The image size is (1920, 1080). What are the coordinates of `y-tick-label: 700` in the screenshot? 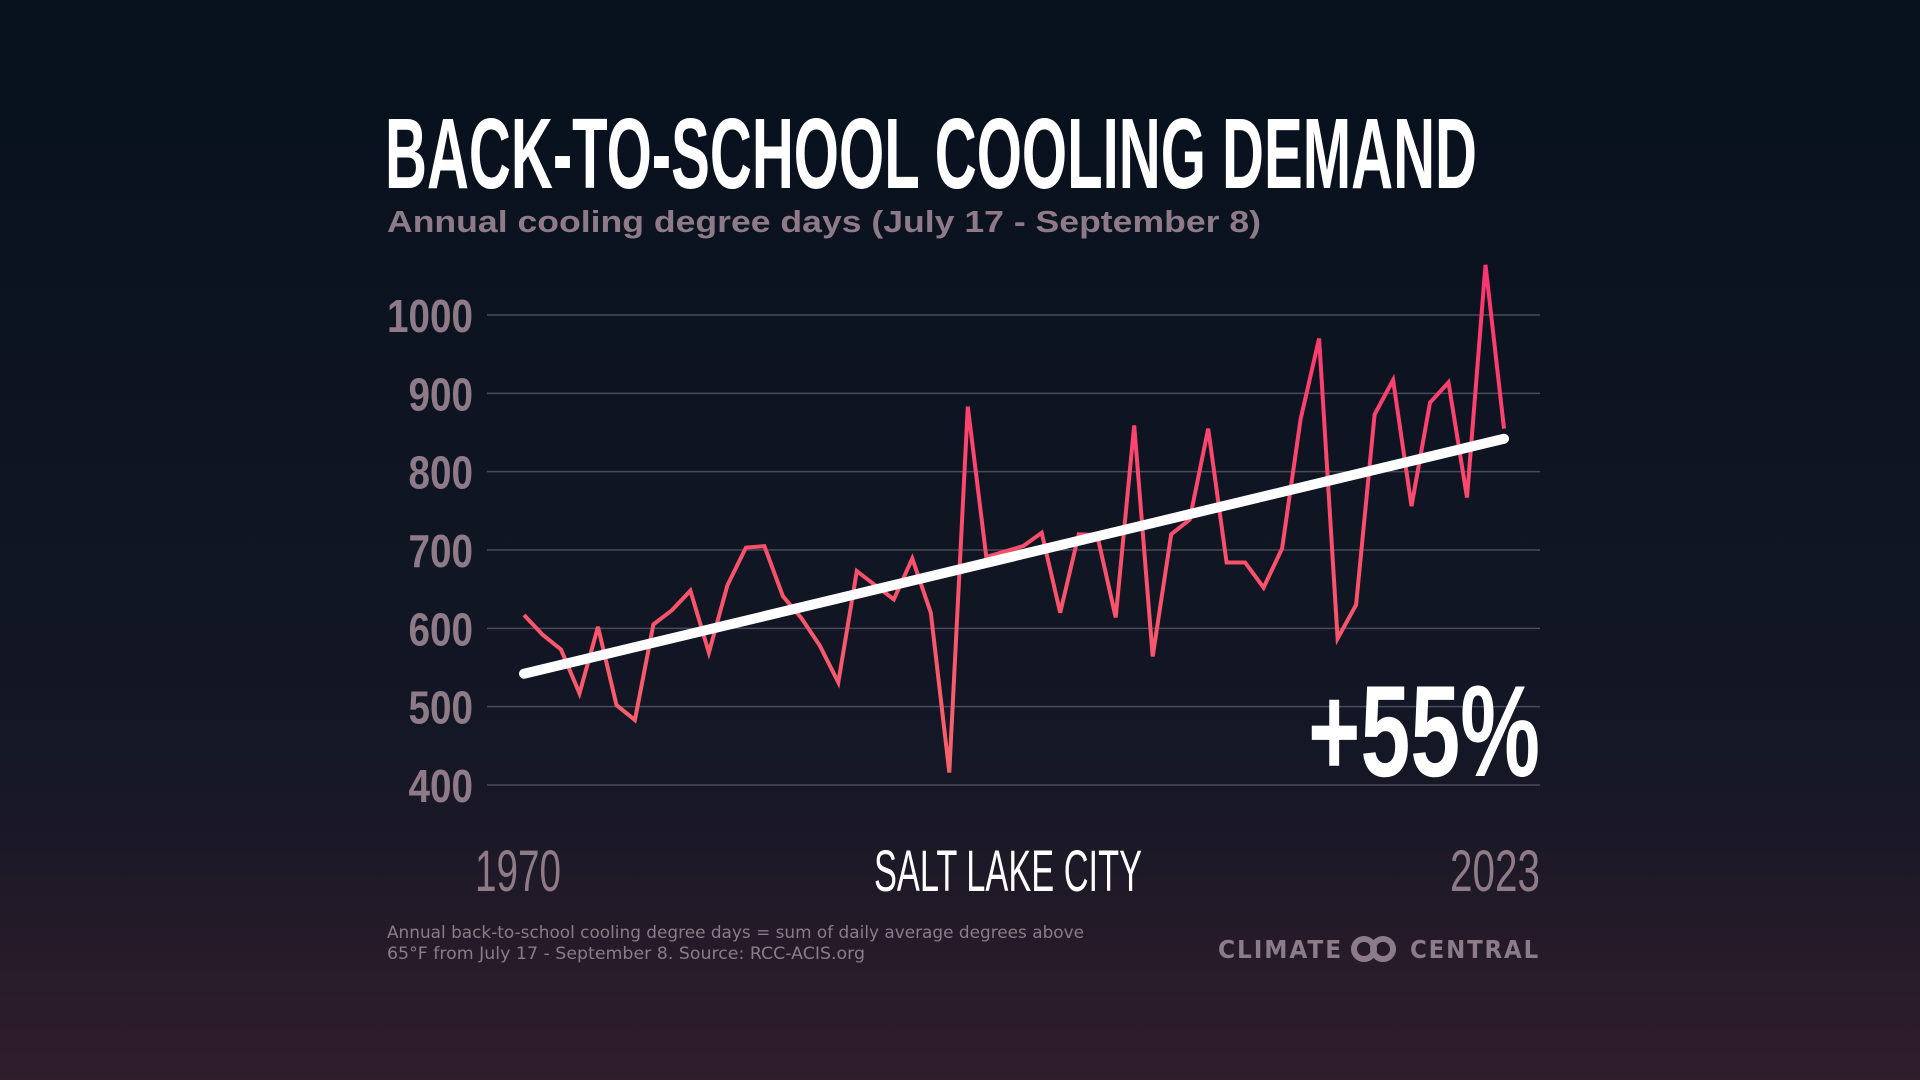 It's located at (441, 551).